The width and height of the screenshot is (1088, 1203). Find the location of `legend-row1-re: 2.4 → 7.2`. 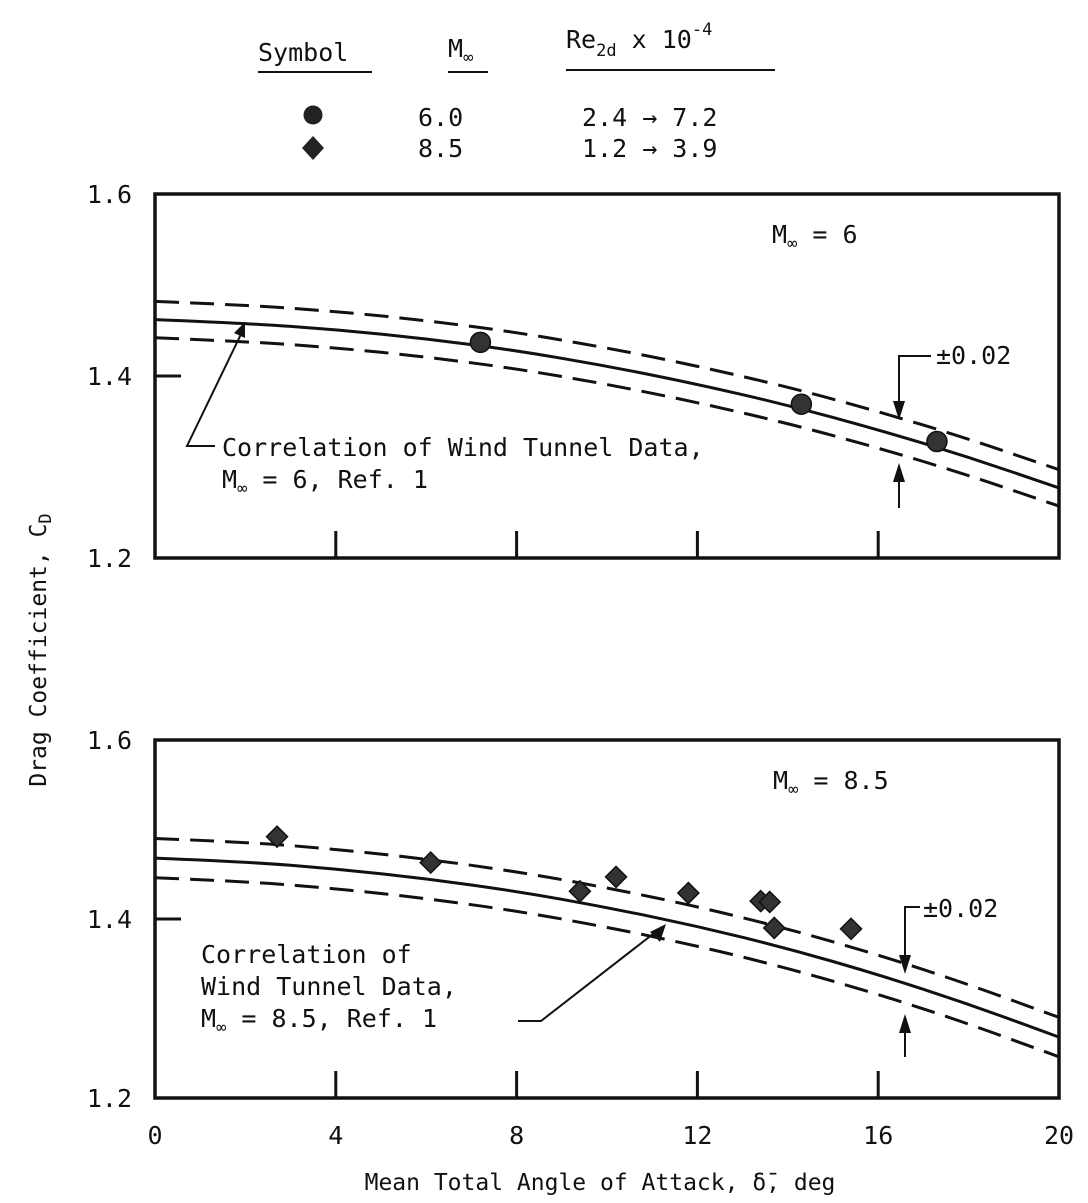

legend-row1-re: 2.4 → 7.2 is located at coordinates (649, 117).